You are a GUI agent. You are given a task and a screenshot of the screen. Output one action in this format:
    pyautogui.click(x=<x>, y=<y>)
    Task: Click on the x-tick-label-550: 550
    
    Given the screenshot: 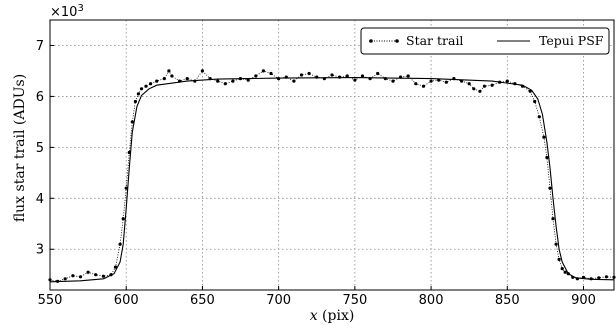 What is the action you would take?
    pyautogui.click(x=50, y=300)
    